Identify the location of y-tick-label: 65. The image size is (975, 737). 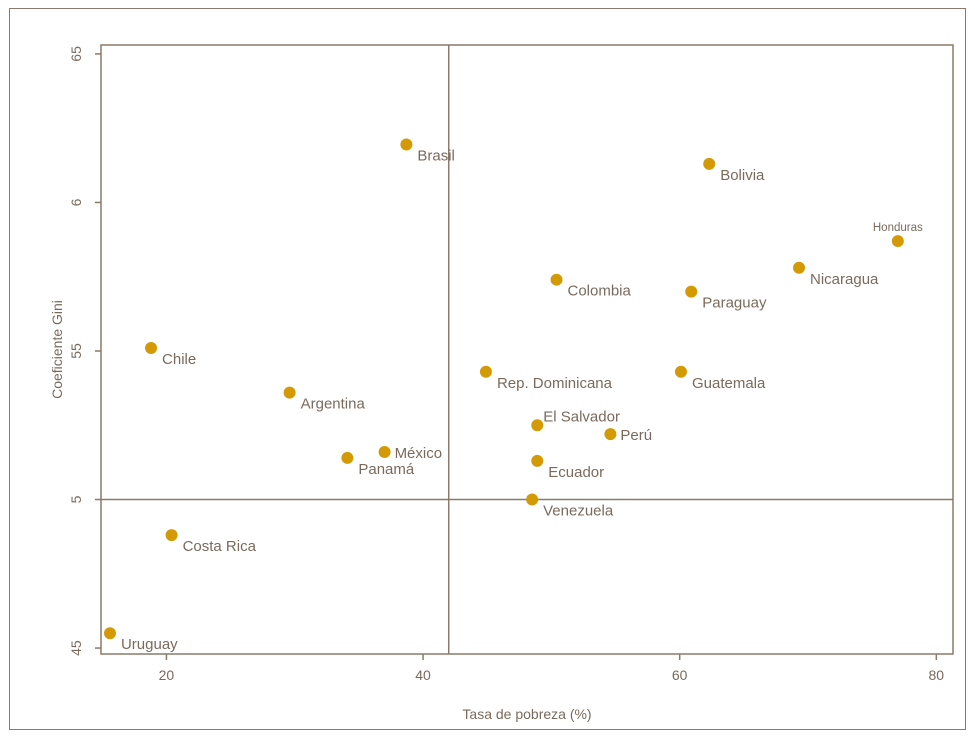
(76, 54).